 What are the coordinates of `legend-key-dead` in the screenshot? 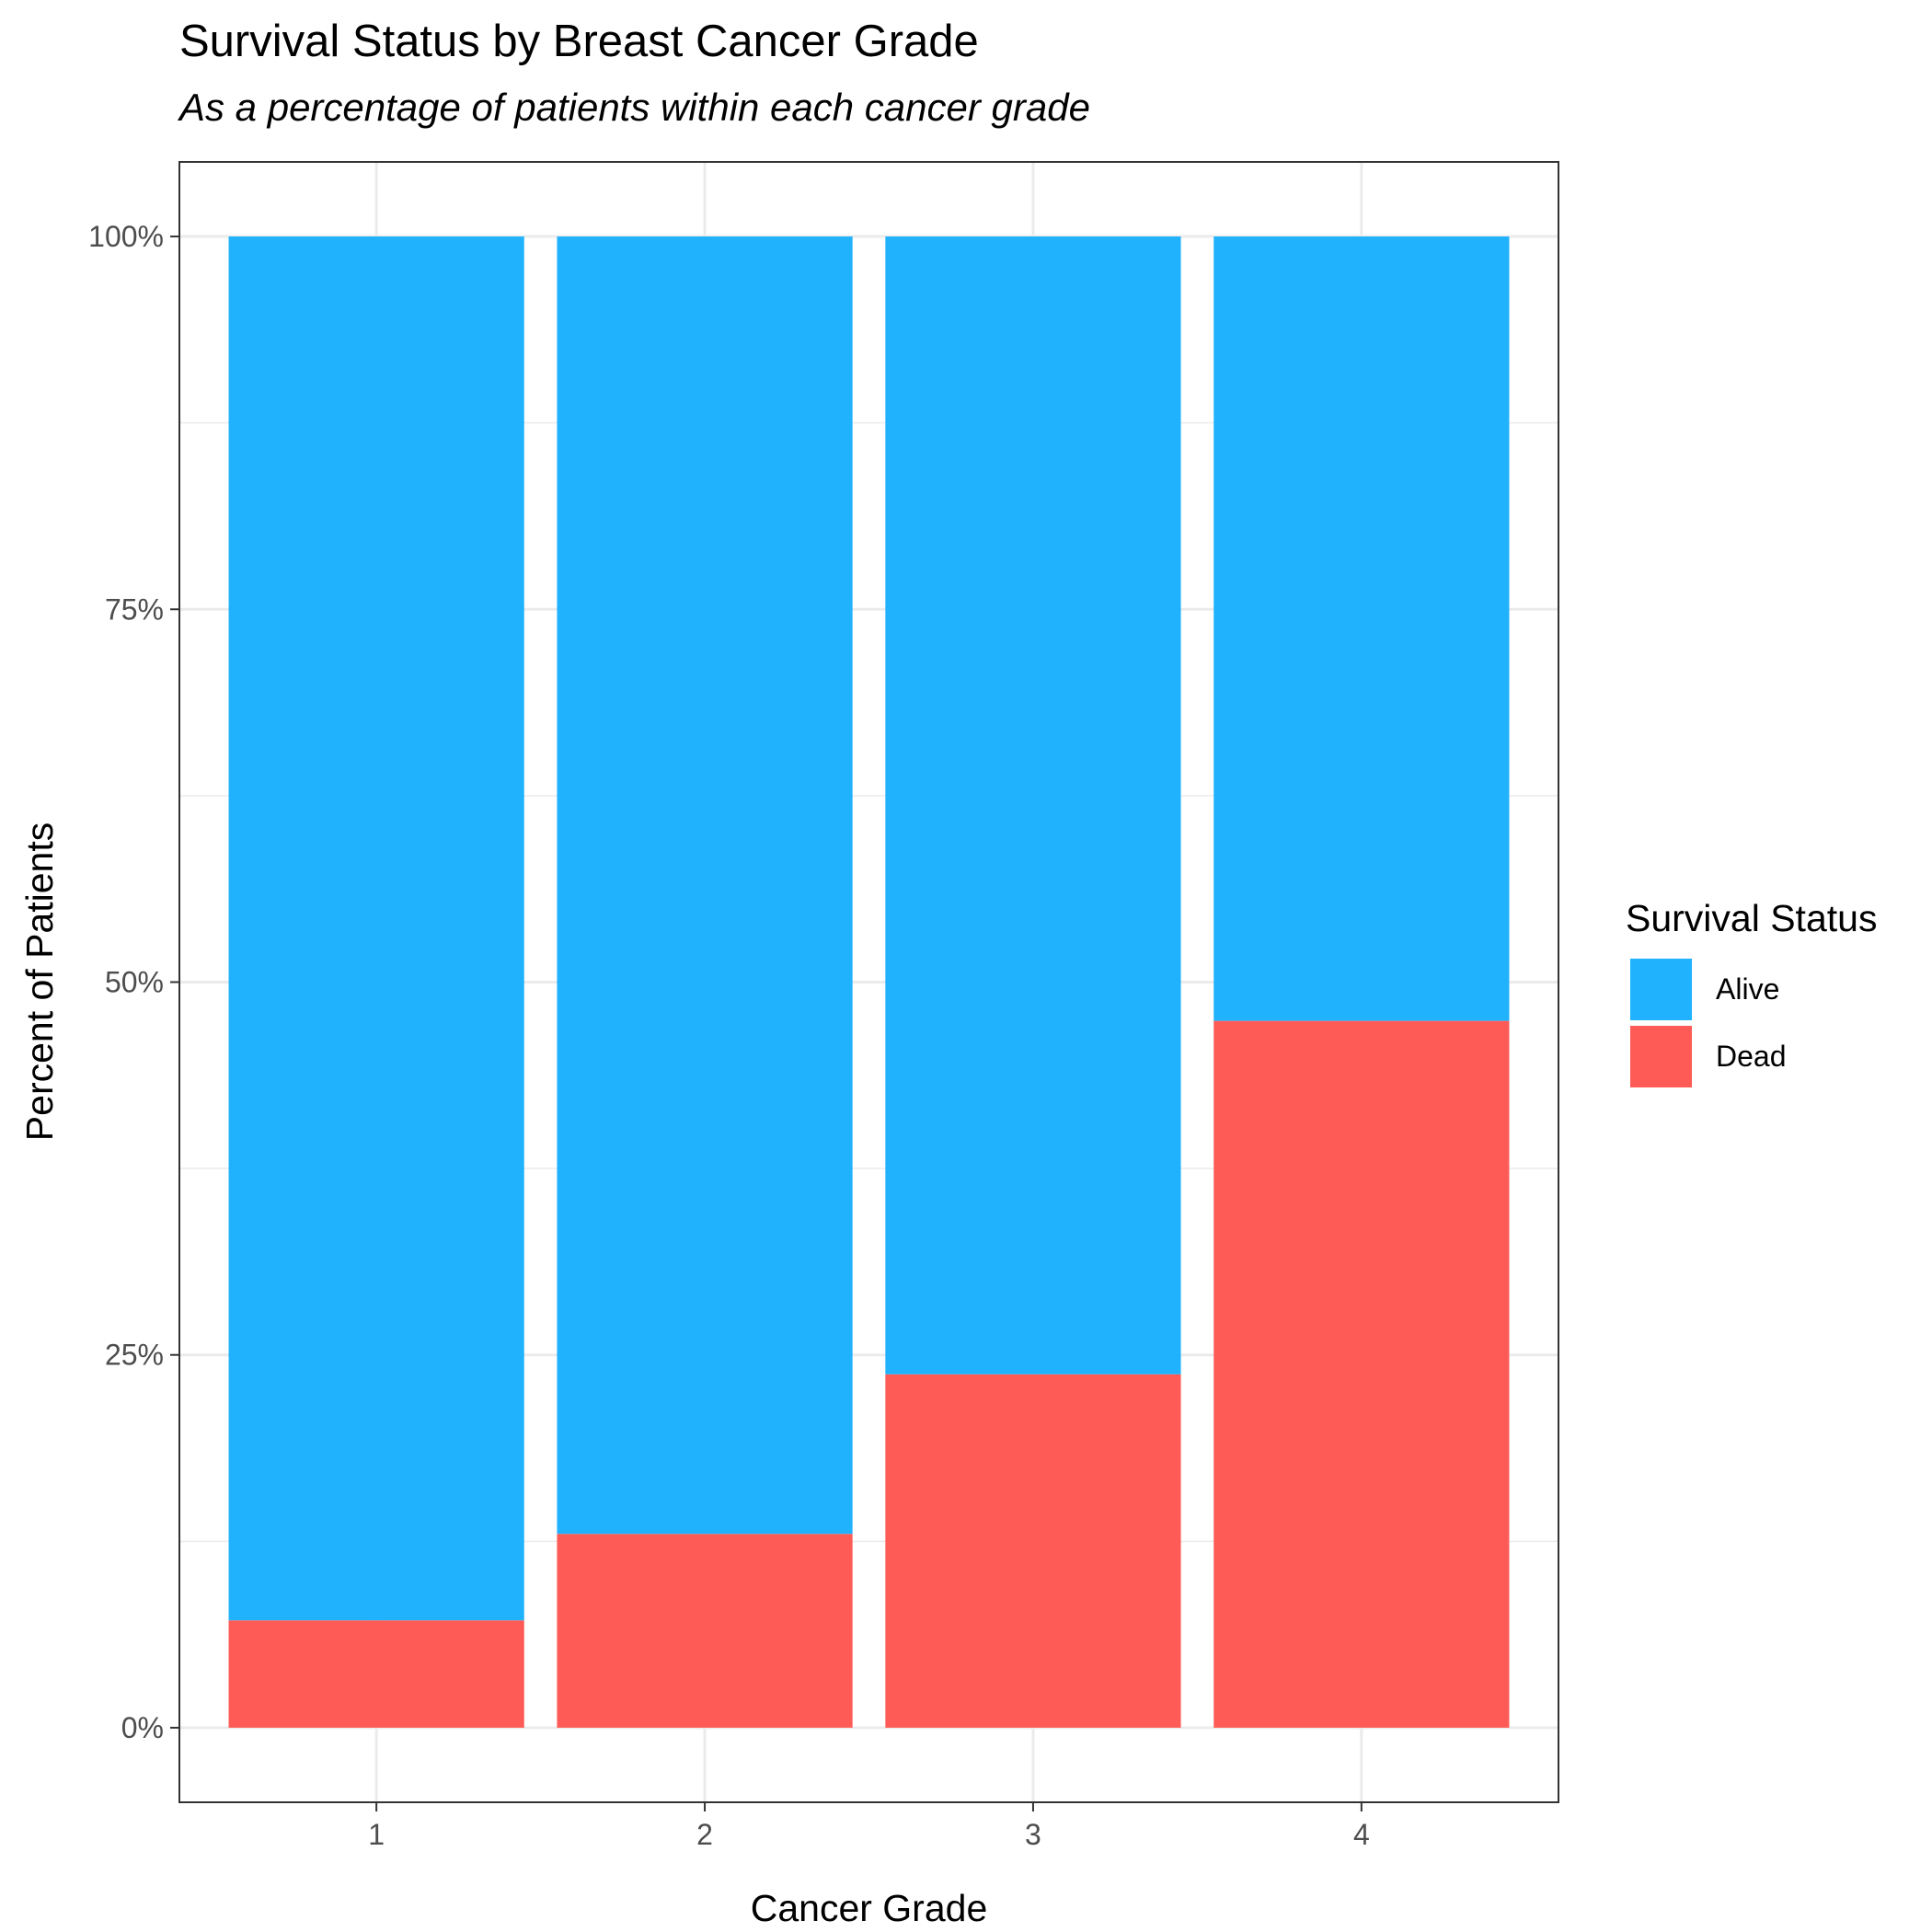 It's located at (1661, 1056).